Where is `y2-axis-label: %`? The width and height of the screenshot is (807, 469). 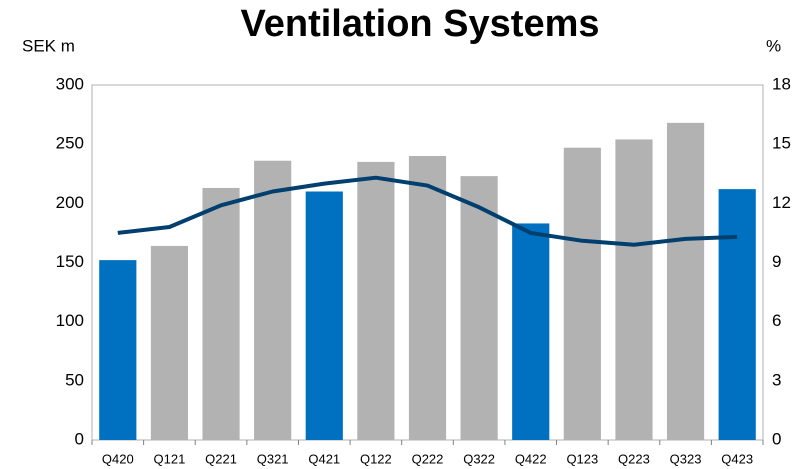
y2-axis-label: % is located at coordinates (773, 45).